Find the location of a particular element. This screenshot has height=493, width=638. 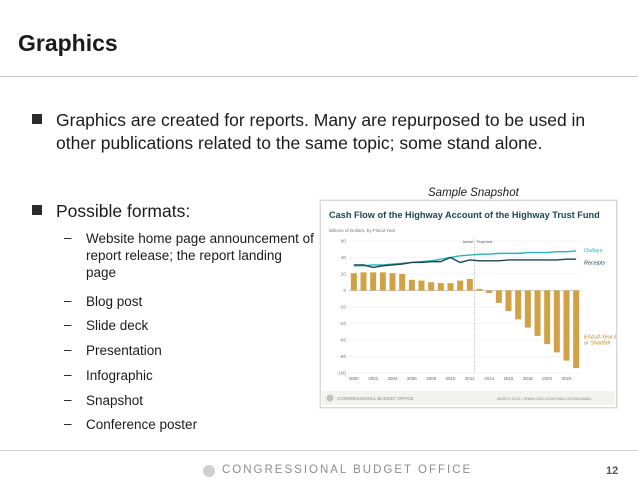

list-item-text: Presentation is located at coordinates (124, 350).